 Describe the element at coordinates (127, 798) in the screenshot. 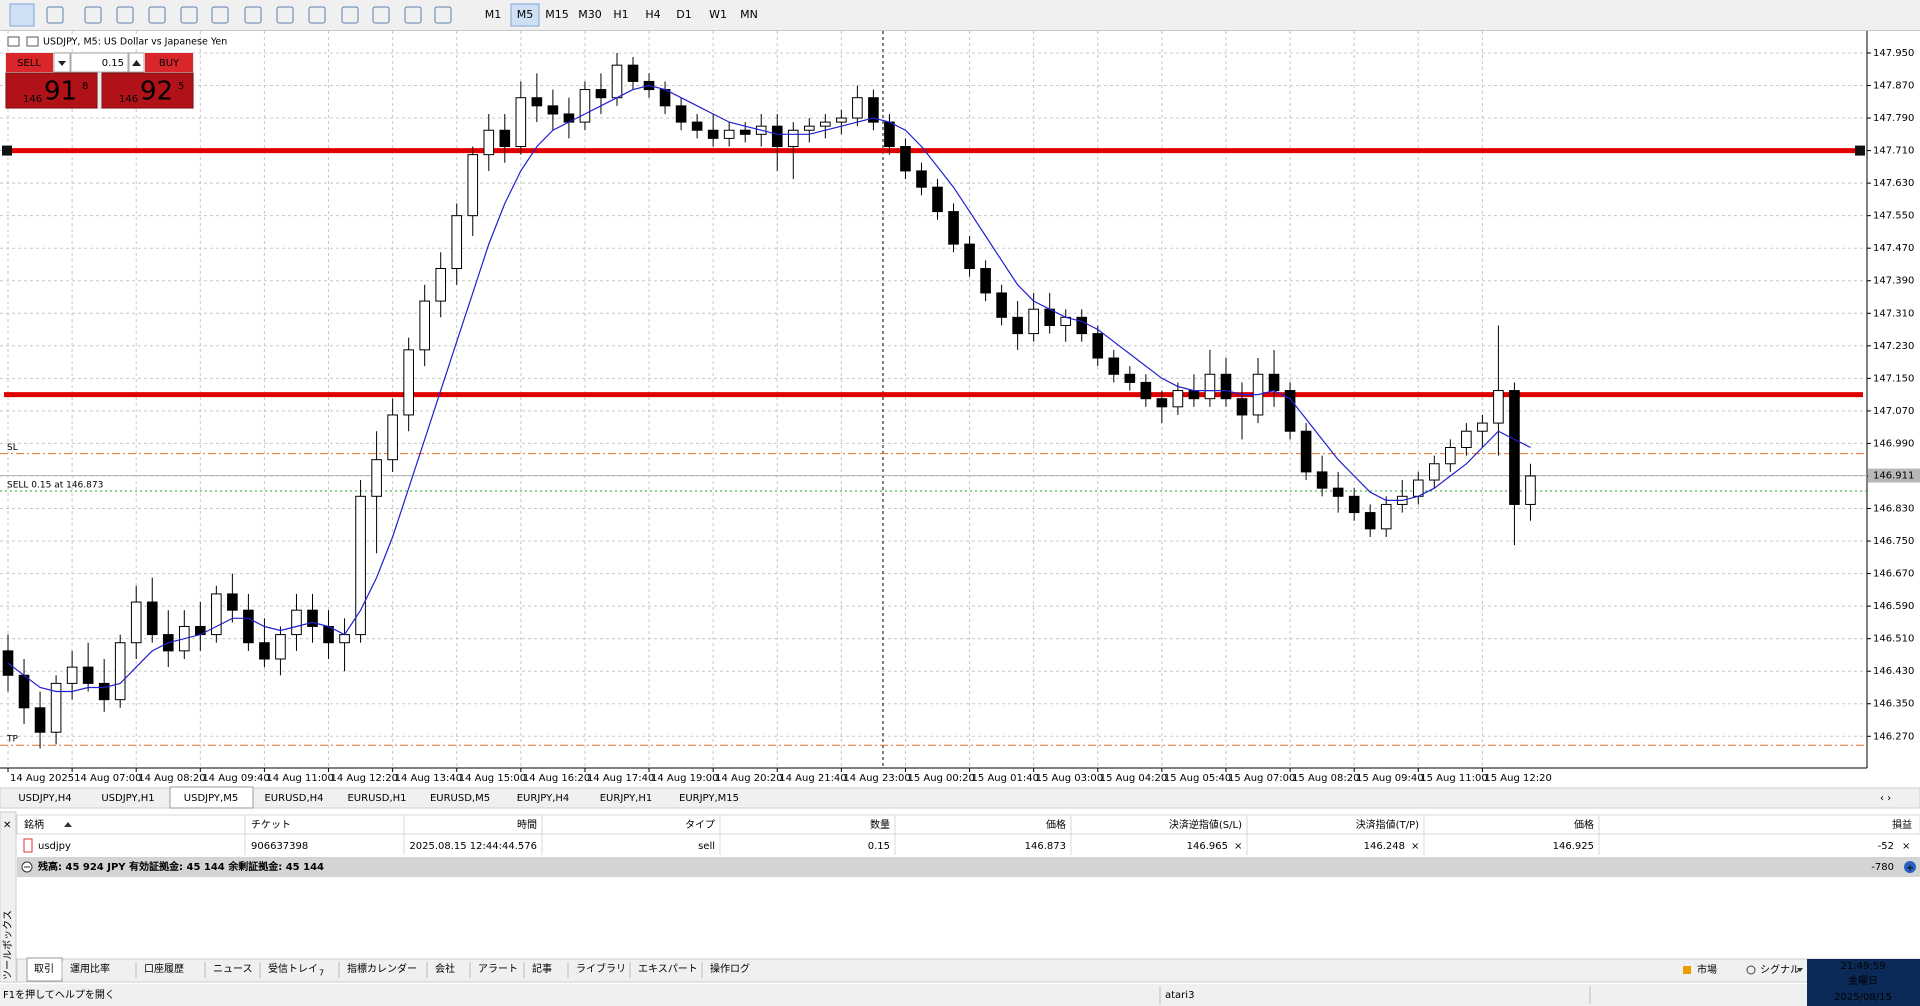

I see `symbol-tab: USDJPY,H1` at that location.